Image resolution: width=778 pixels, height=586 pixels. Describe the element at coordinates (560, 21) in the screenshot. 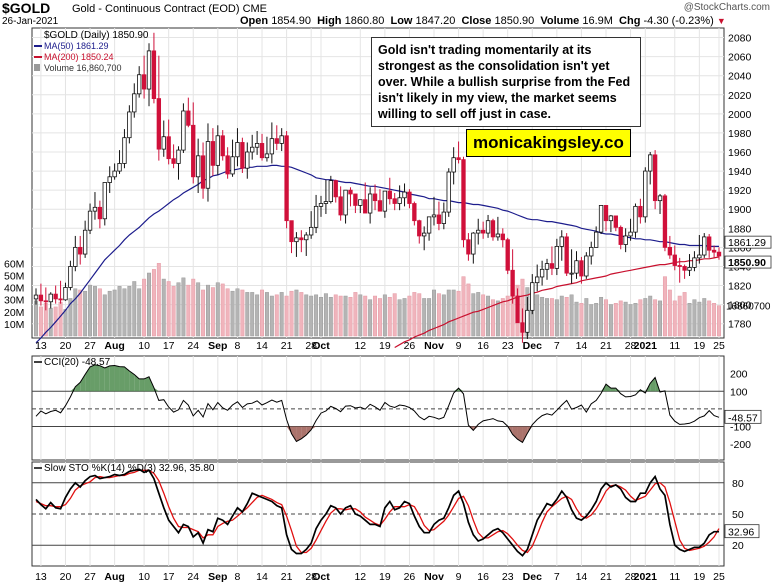

I see `volume-label: Volume` at that location.